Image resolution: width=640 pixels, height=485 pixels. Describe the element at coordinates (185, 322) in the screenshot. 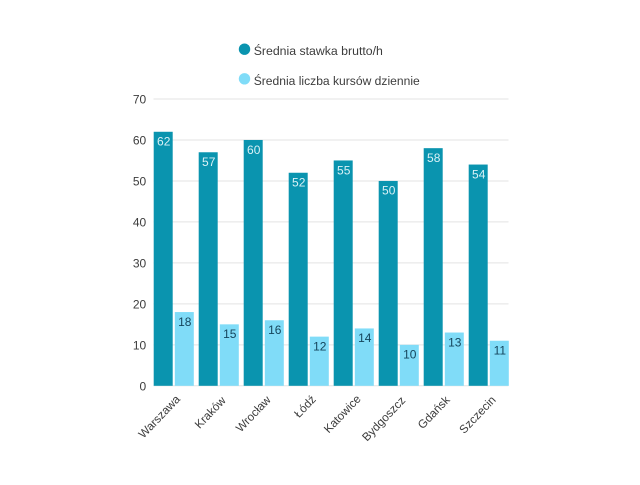

I see `svg-text: 18` at that location.